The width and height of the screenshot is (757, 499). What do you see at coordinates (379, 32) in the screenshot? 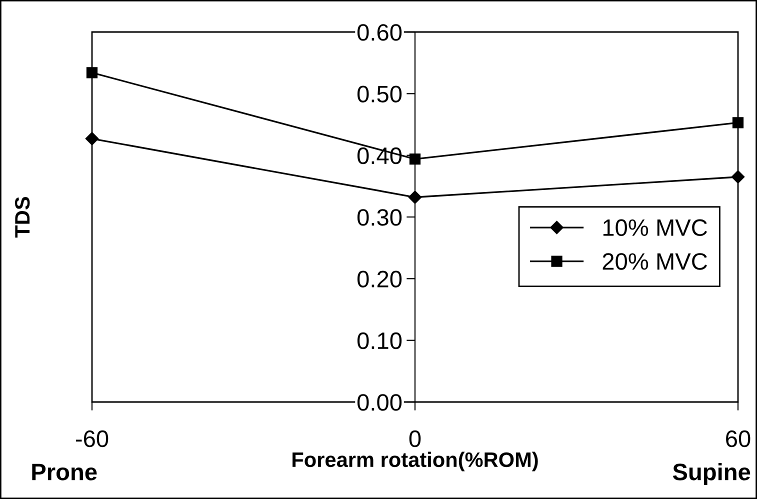
I see `y-tick-label: 0.60` at bounding box center [379, 32].